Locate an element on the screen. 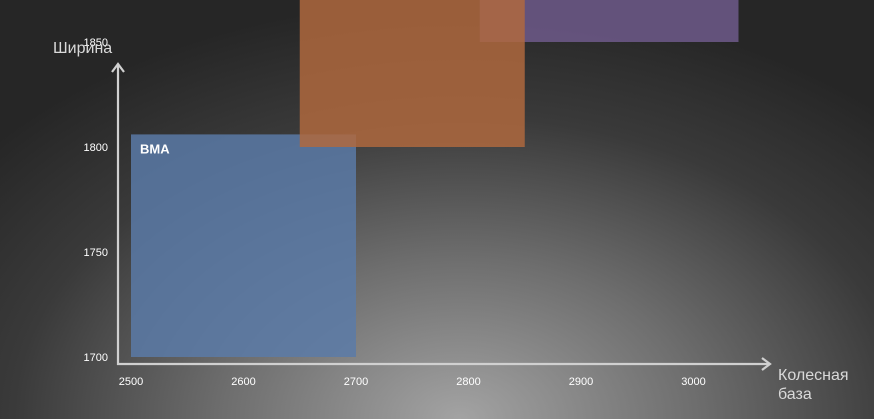 The width and height of the screenshot is (874, 419). y-tick-label: 1850 is located at coordinates (96, 43).